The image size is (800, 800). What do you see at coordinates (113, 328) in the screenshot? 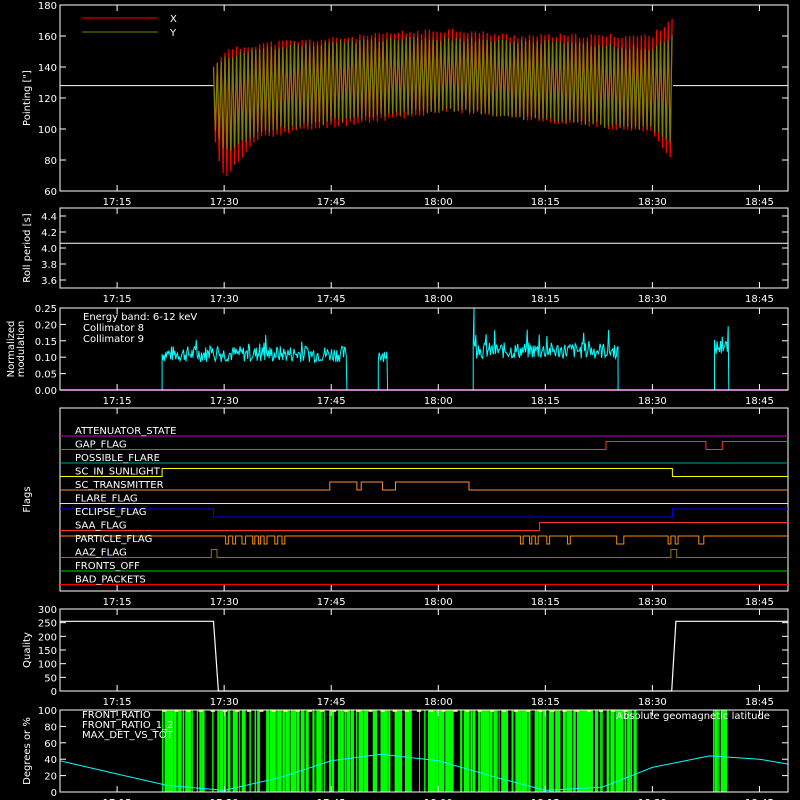
I see `modulation-legend-label: Collimator 8` at bounding box center [113, 328].